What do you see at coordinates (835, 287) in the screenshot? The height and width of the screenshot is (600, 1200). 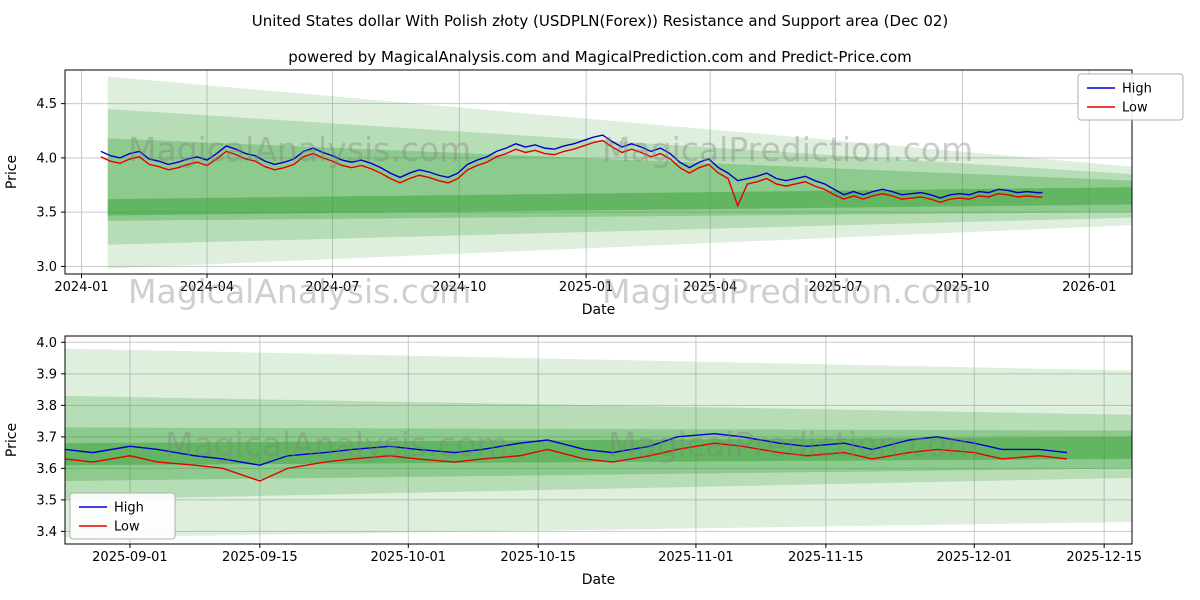 I see `svg-text: 2025-07` at bounding box center [835, 287].